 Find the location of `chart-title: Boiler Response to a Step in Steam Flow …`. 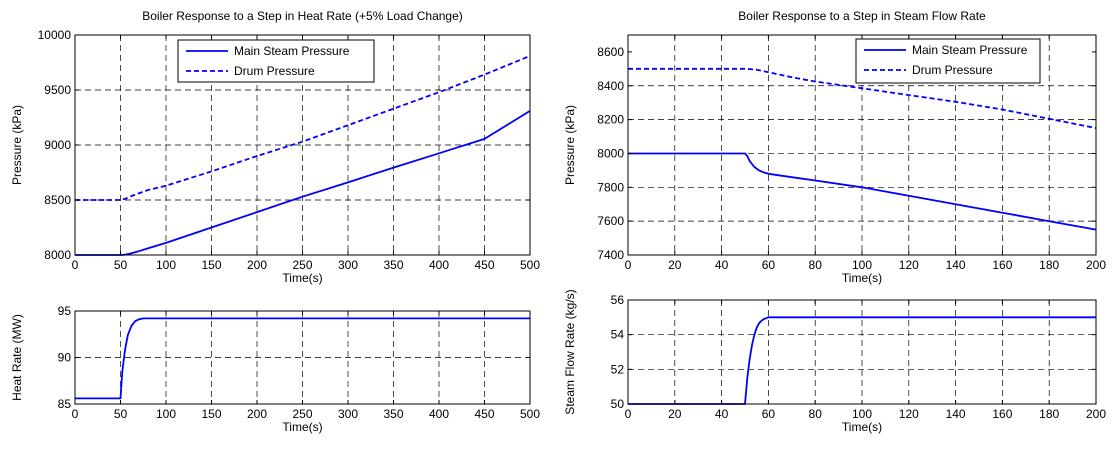

chart-title: Boiler Response to a Step in Steam Flow … is located at coordinates (862, 16).